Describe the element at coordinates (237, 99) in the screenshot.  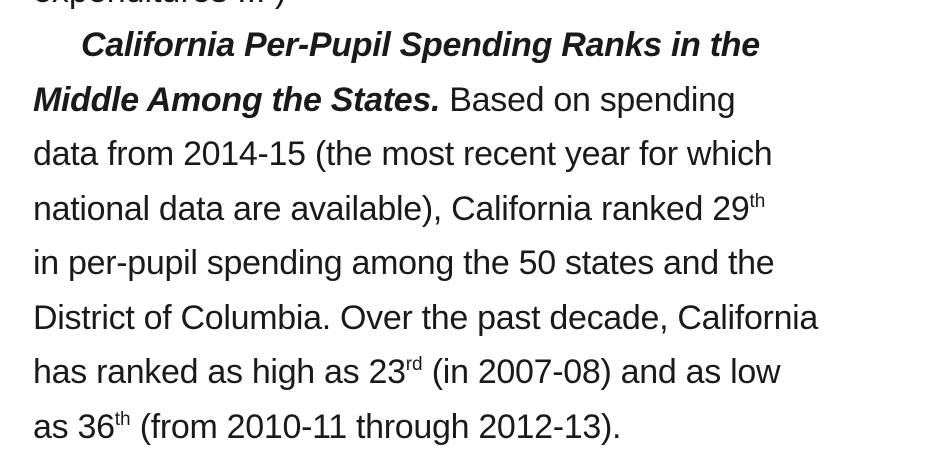
I see `paragraph-heading-part-2: Middle Among the States.` at that location.